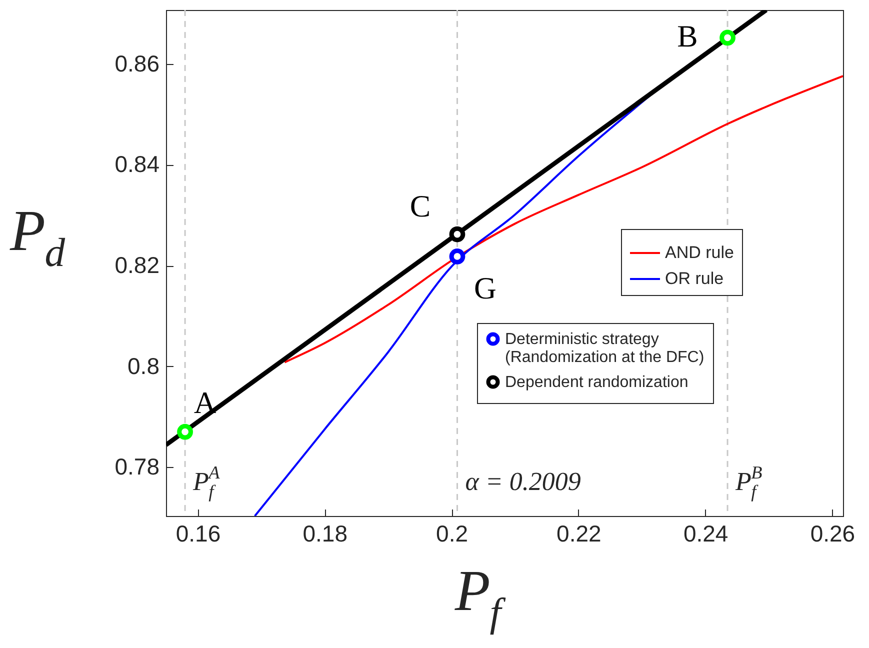 This screenshot has height=648, width=869. I want to click on annotation: B, so click(687, 36).